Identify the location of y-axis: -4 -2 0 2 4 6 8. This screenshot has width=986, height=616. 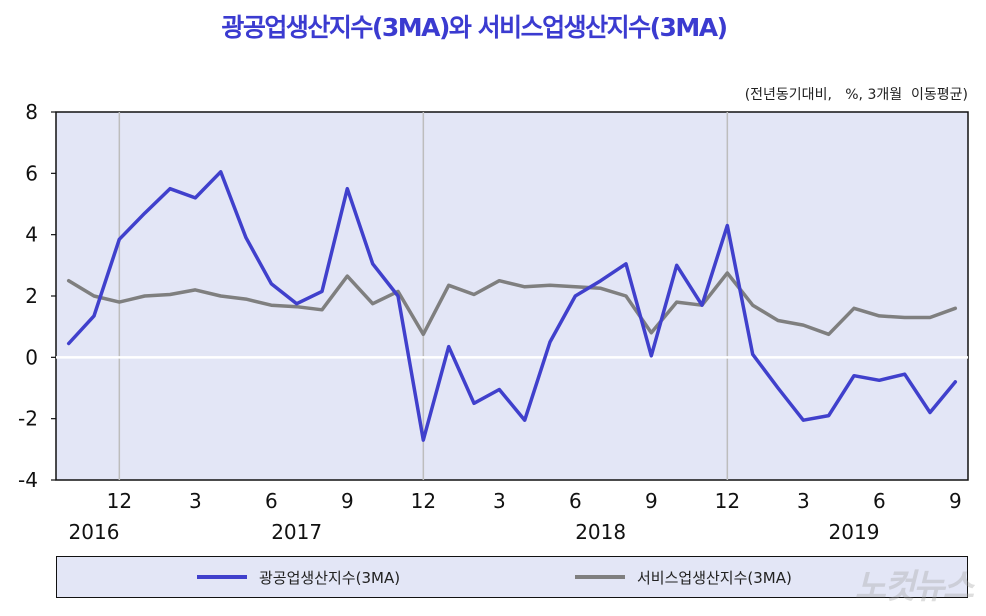
(37, 296).